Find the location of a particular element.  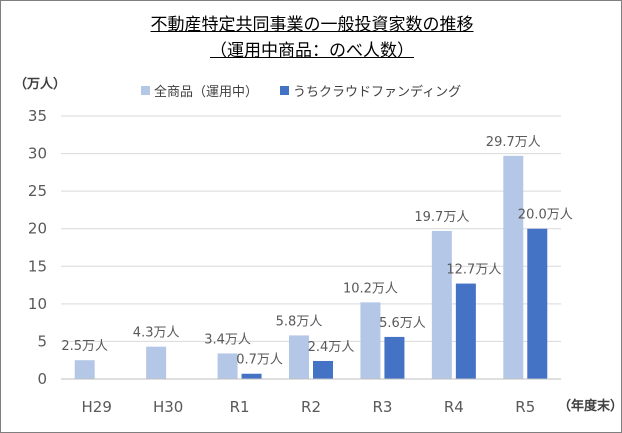

data-label-all-products: 2.5万人 is located at coordinates (84, 346).